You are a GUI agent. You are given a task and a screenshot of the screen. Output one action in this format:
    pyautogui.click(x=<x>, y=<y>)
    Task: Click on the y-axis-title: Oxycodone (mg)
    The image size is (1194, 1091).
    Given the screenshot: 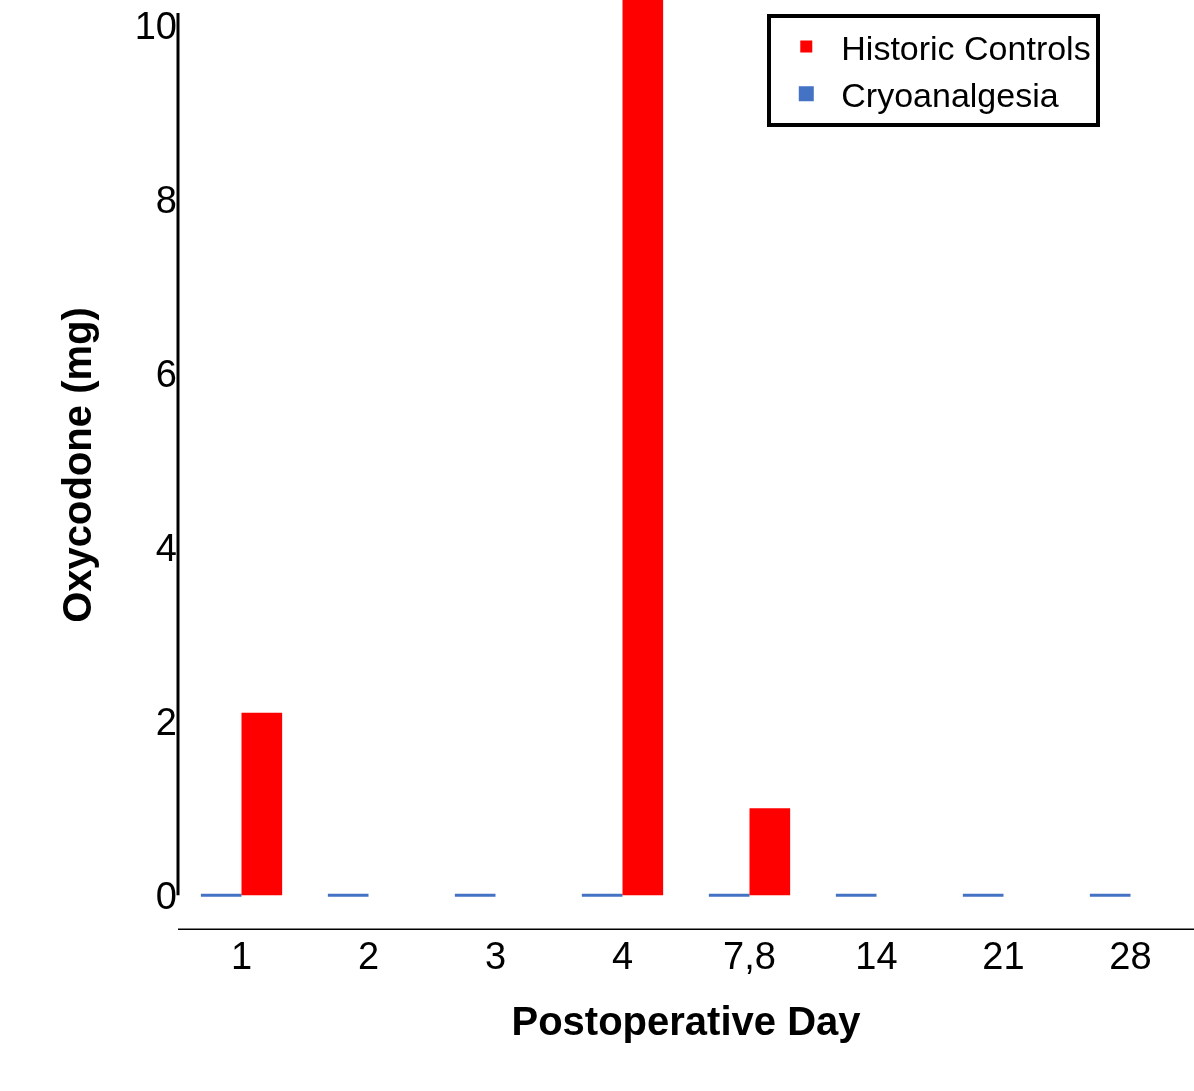 What is the action you would take?
    pyautogui.click(x=77, y=465)
    